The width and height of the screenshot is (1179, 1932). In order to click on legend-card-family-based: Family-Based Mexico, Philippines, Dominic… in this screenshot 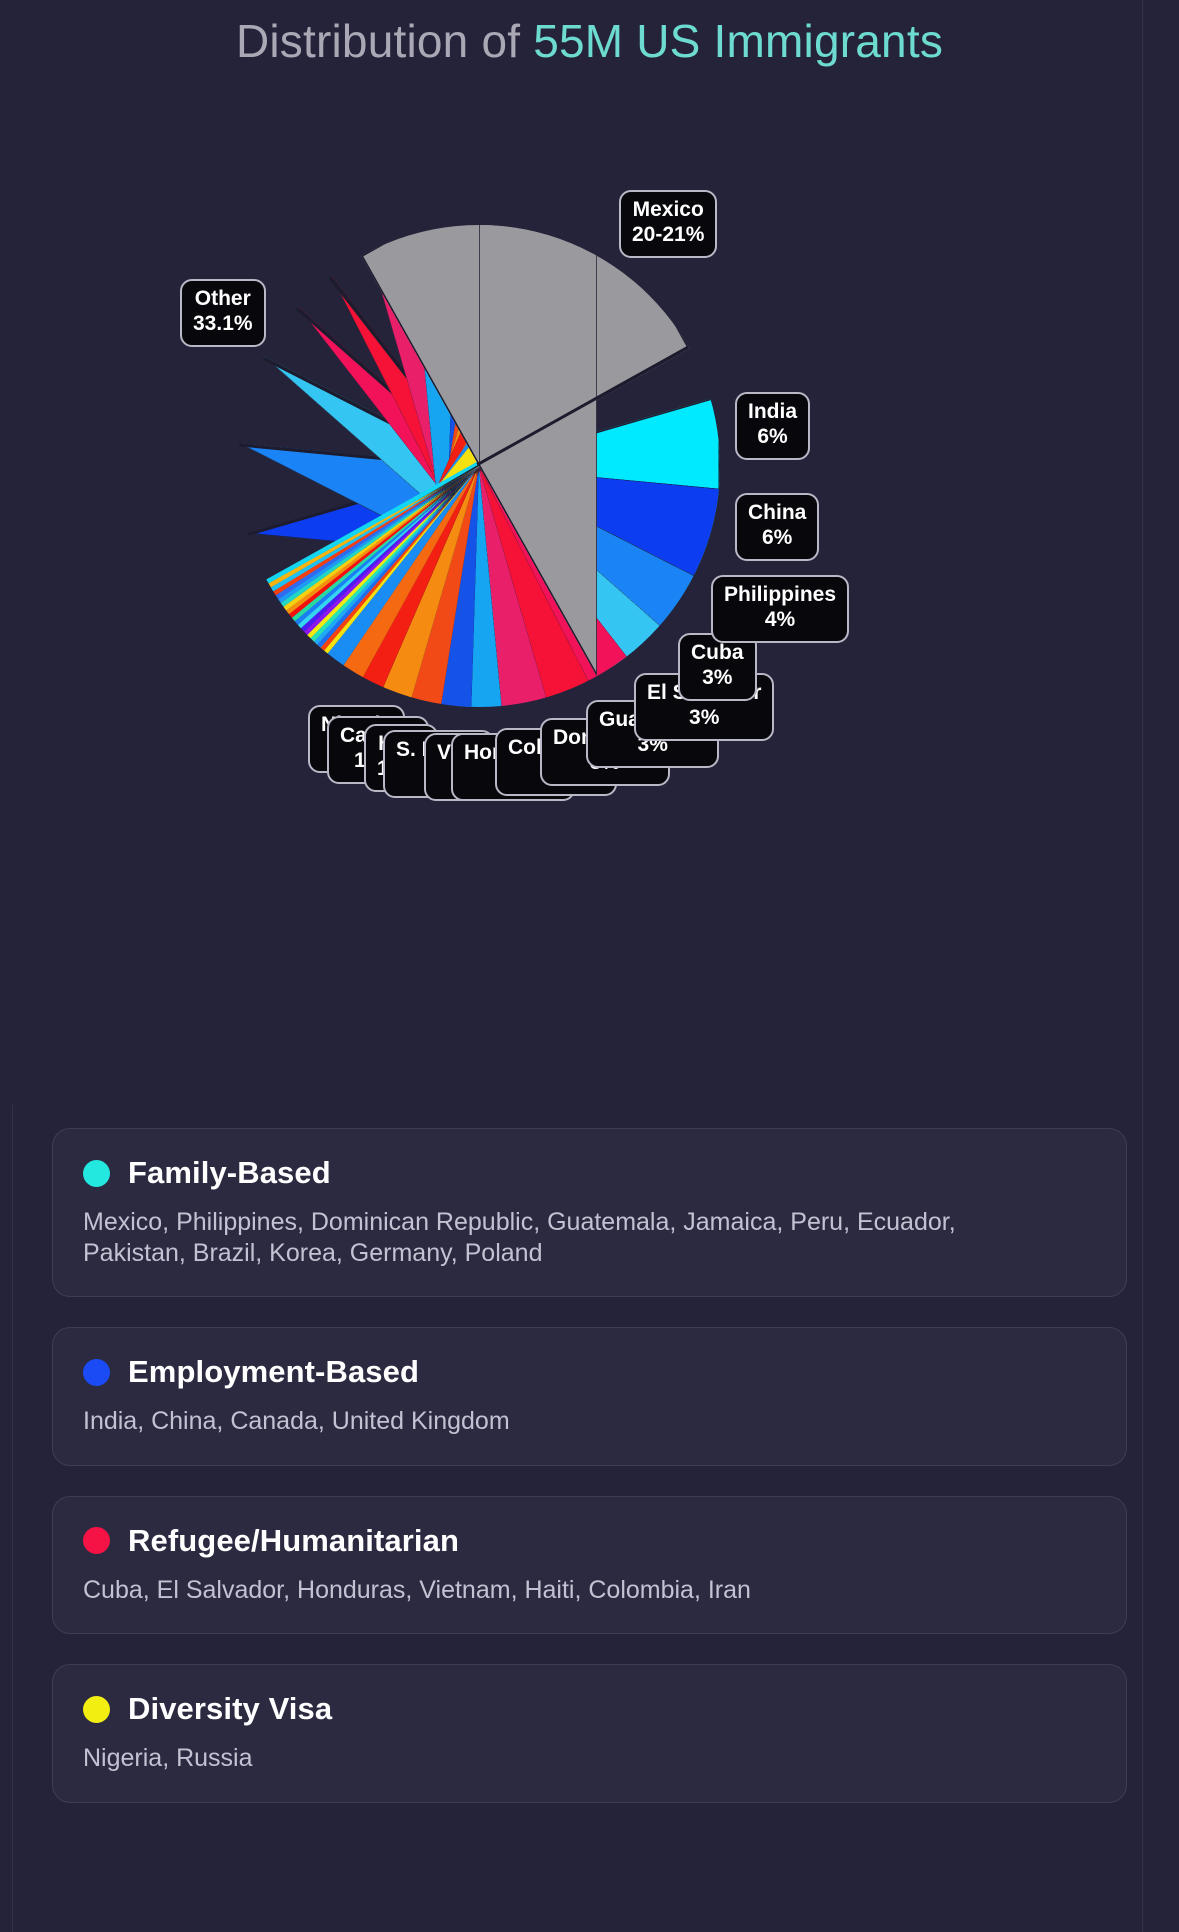, I will do `click(589, 1212)`.